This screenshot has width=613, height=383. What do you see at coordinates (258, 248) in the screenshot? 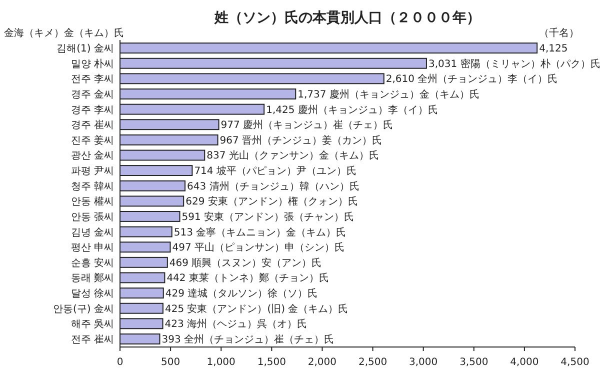
I see `data-label: 497 平山（ピョンサン）申（シン）氏` at bounding box center [258, 248].